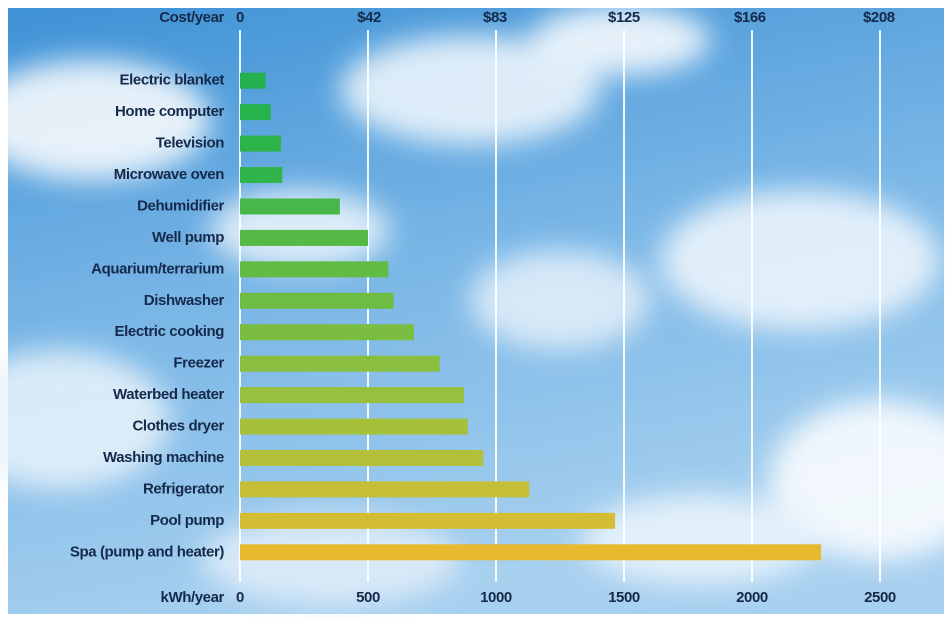 The width and height of the screenshot is (950, 622). What do you see at coordinates (169, 174) in the screenshot?
I see `y-tick-label: Microwave oven` at bounding box center [169, 174].